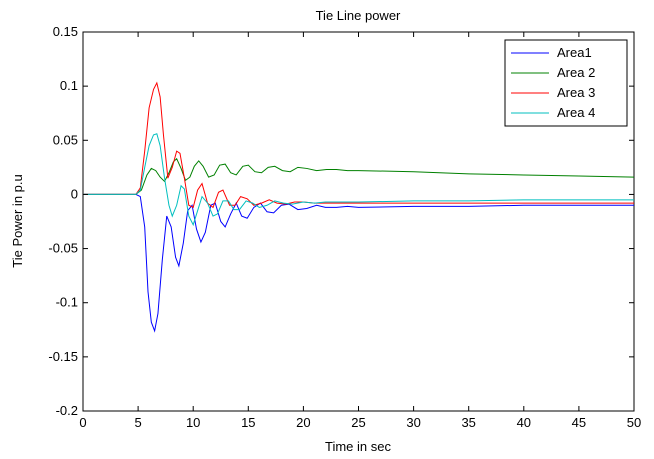  I want to click on legend: Area1 Area 2 Area 3 Area 4, so click(566, 83).